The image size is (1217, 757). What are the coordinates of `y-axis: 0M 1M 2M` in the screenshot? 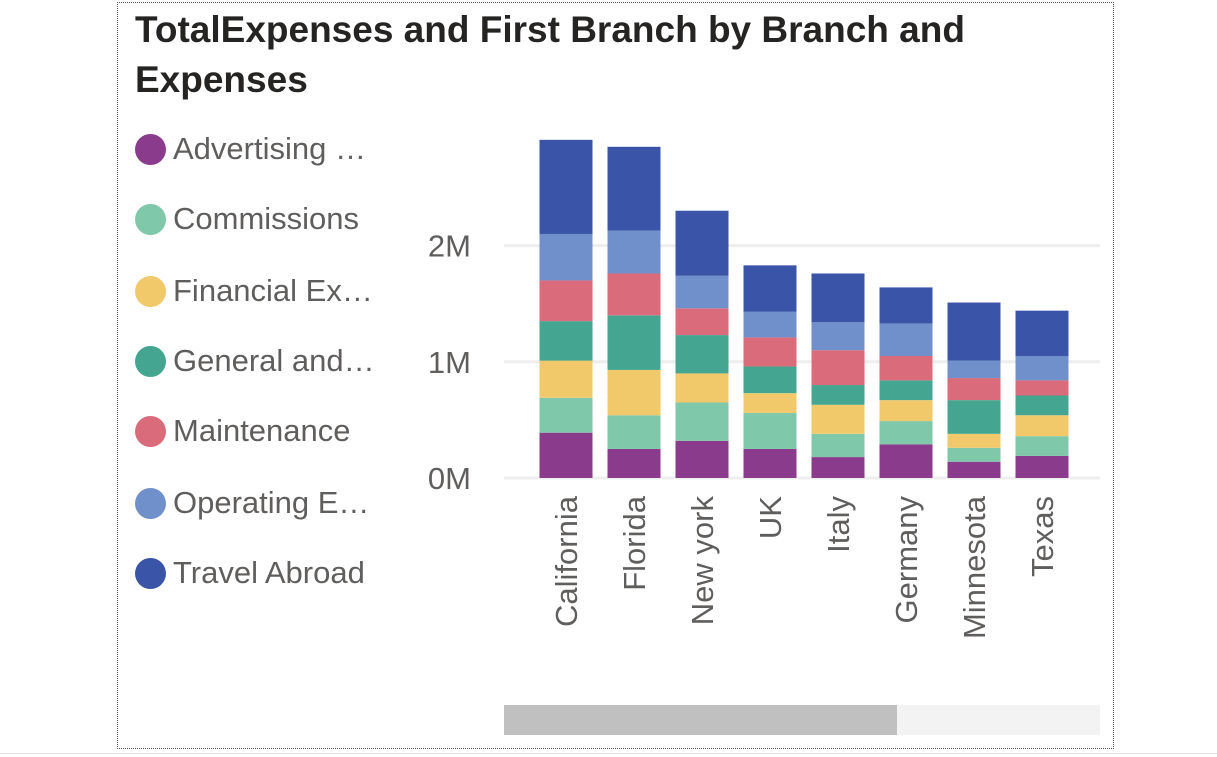 It's located at (449, 362).